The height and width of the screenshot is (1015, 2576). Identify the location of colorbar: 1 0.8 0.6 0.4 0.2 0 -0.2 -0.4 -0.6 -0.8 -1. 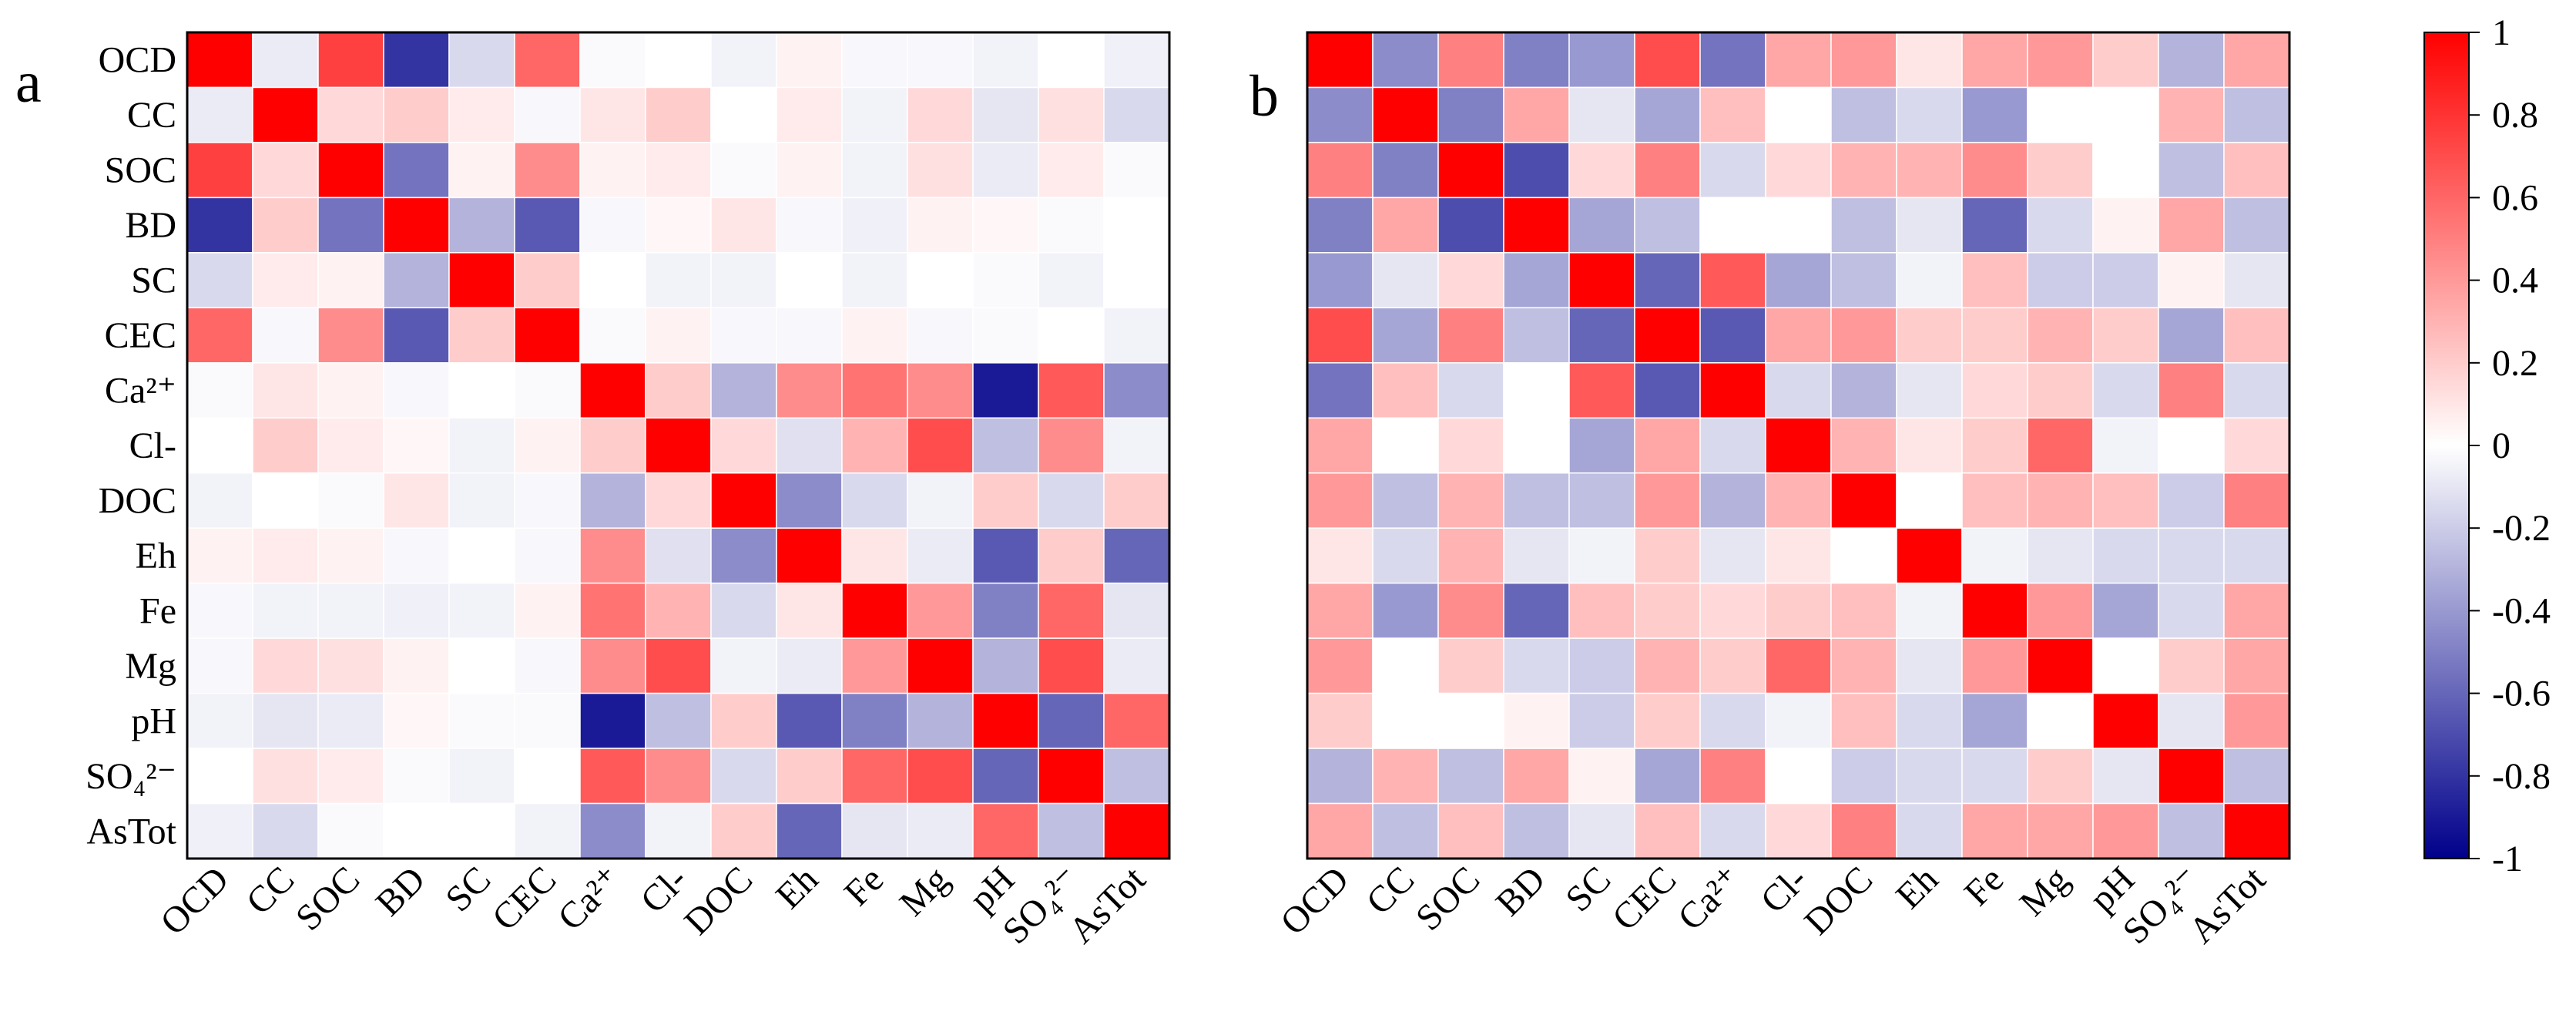
(2487, 446).